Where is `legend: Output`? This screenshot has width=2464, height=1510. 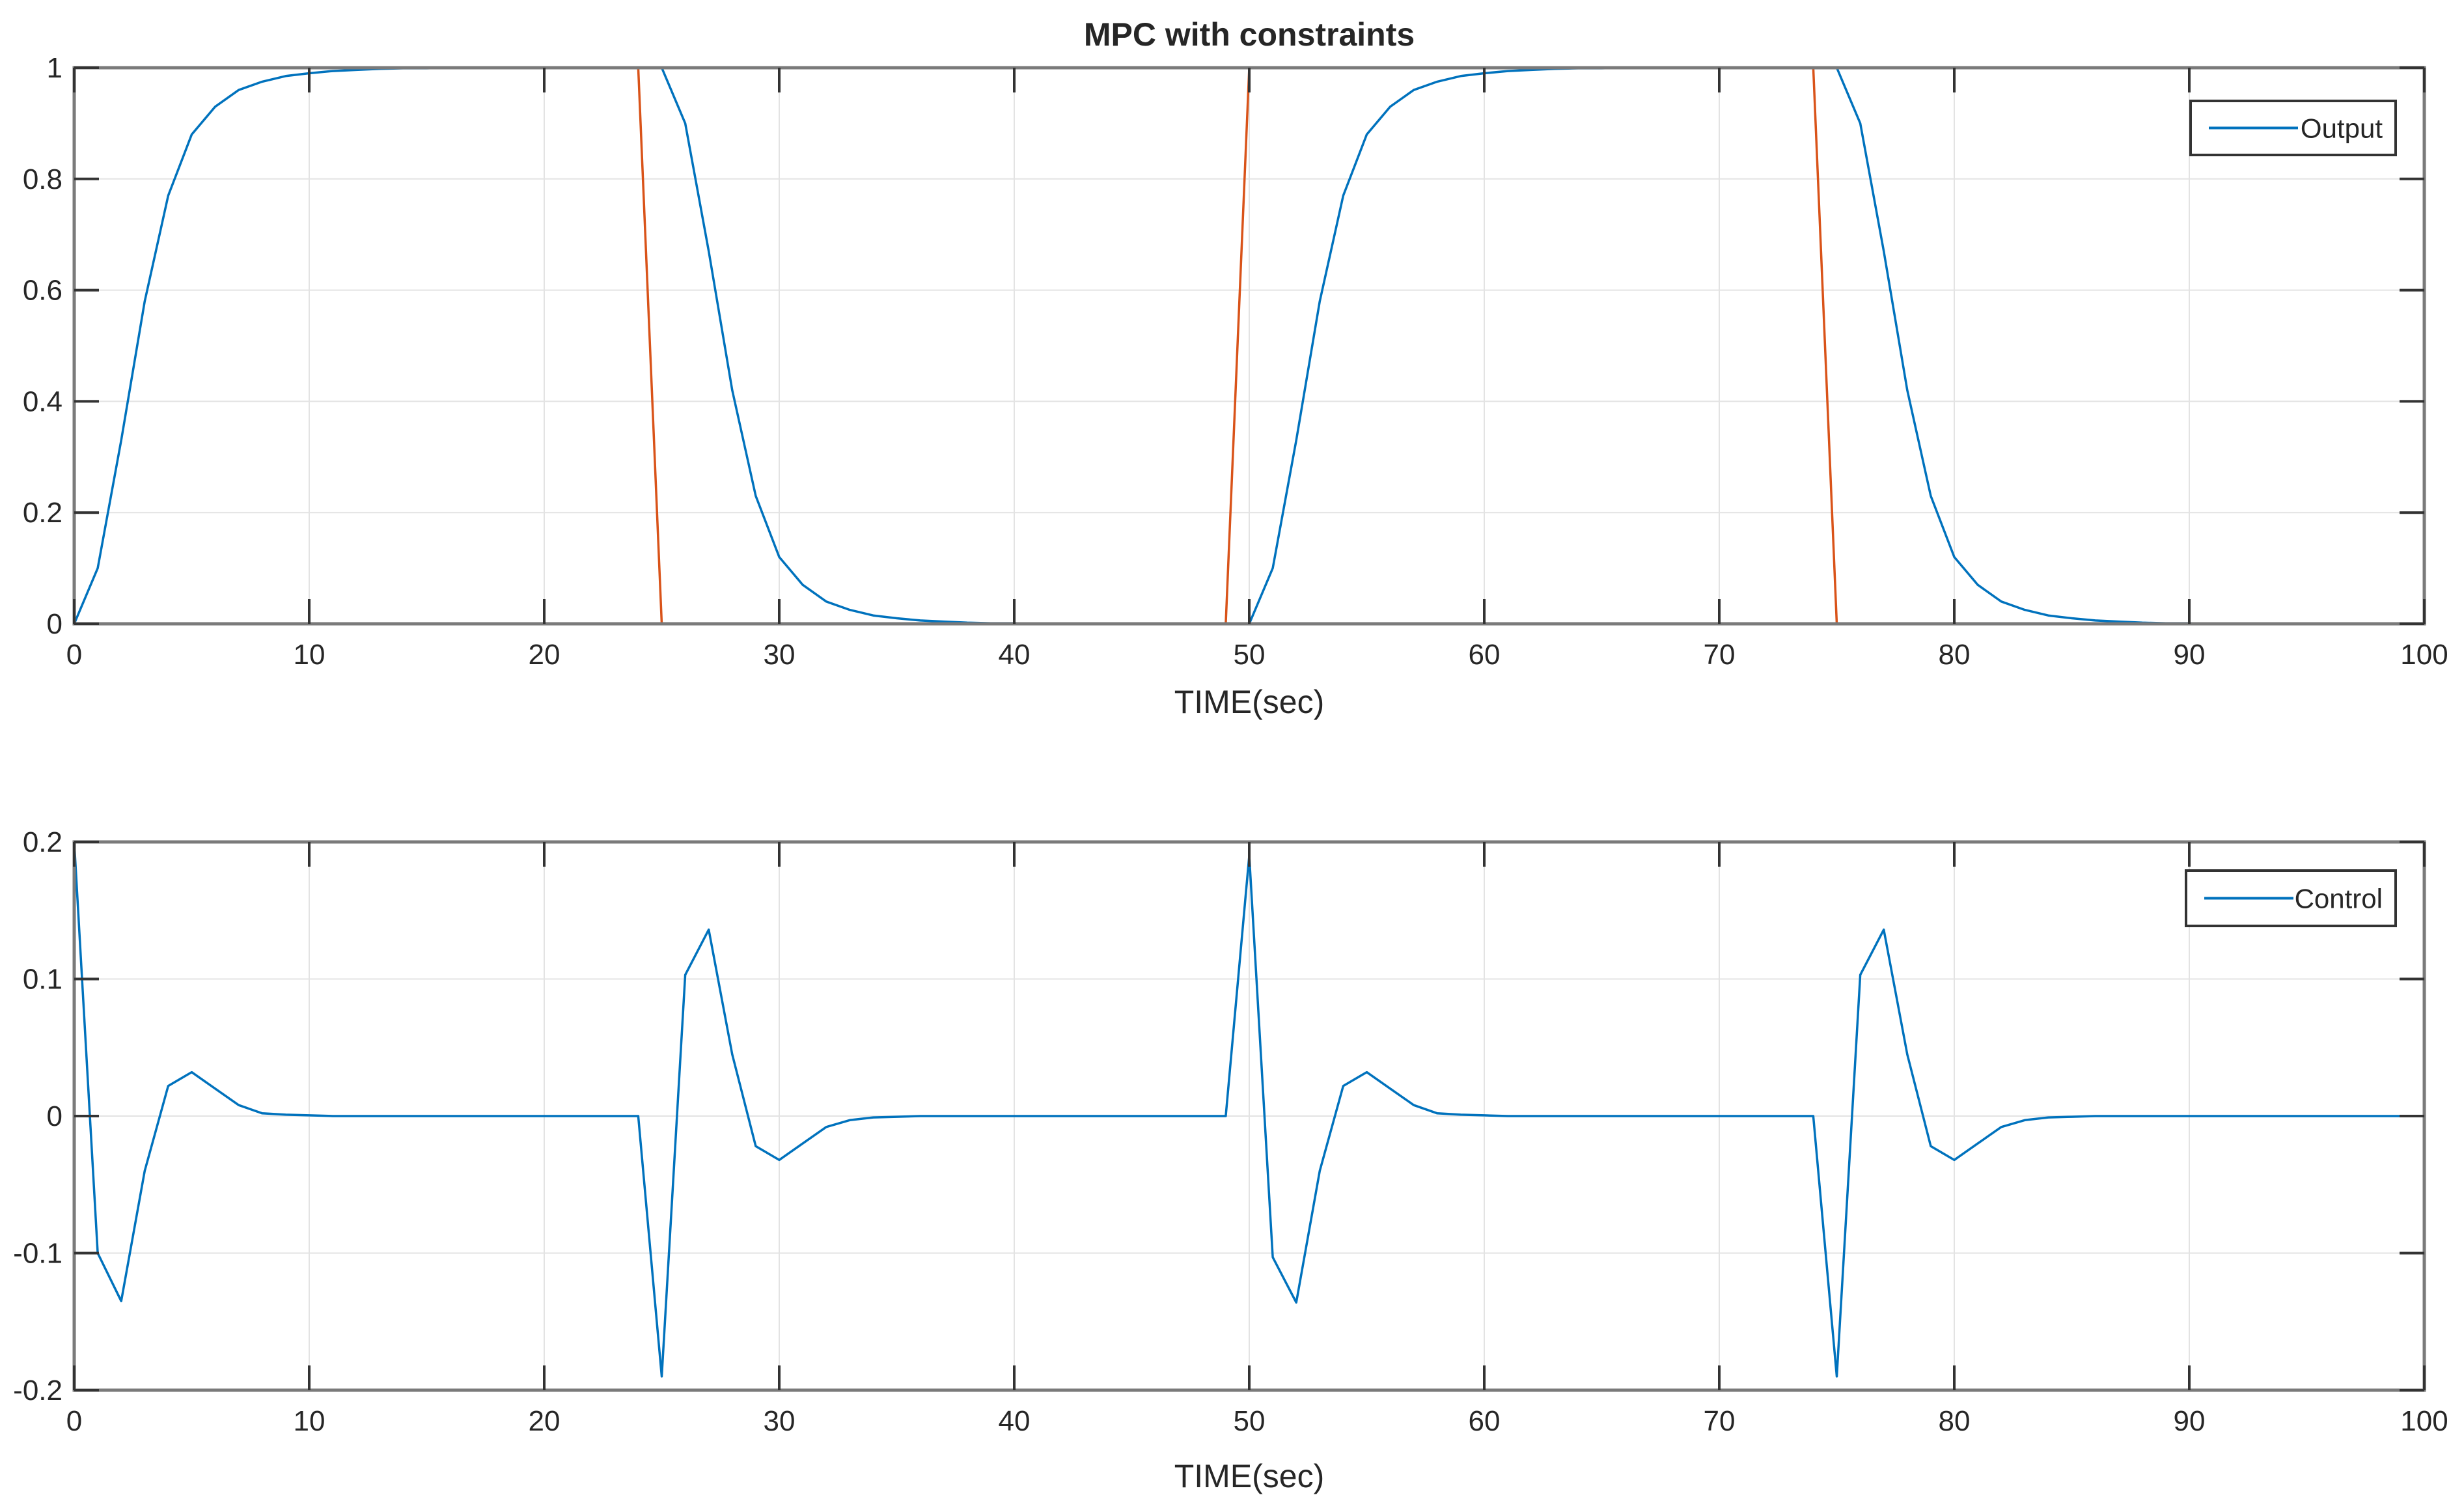 legend: Output is located at coordinates (2293, 128).